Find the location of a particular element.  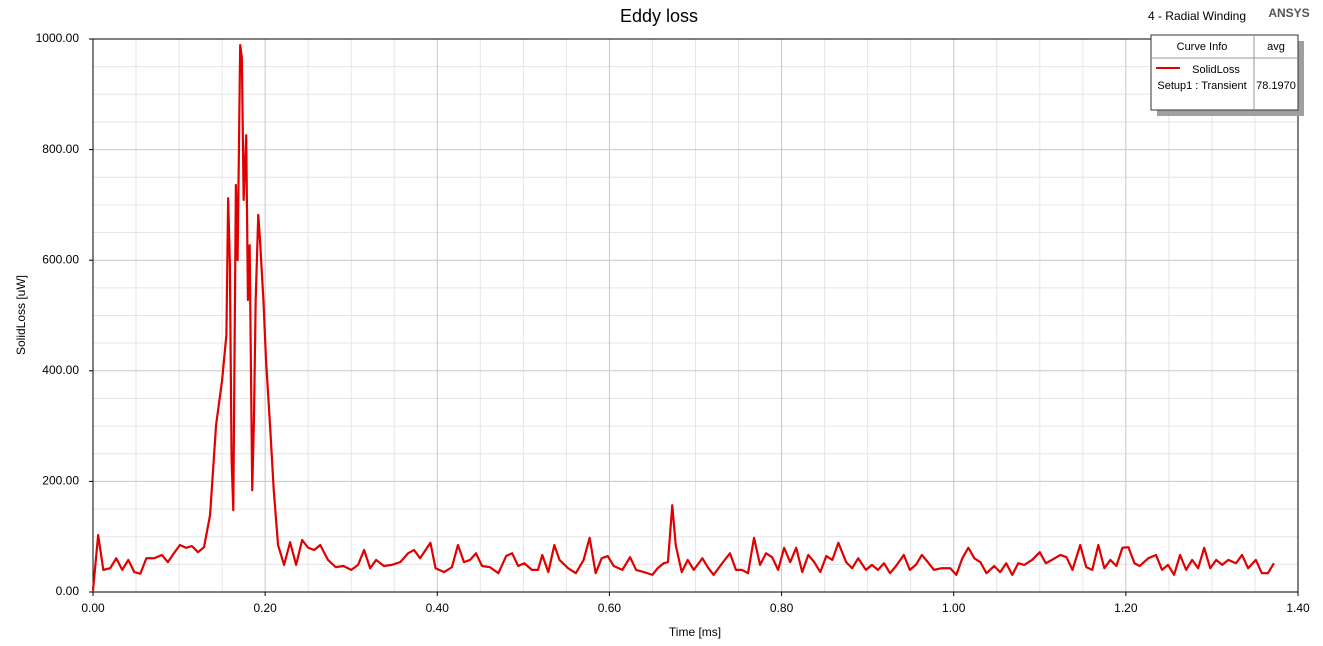

legend-box is located at coordinates (1224, 72).